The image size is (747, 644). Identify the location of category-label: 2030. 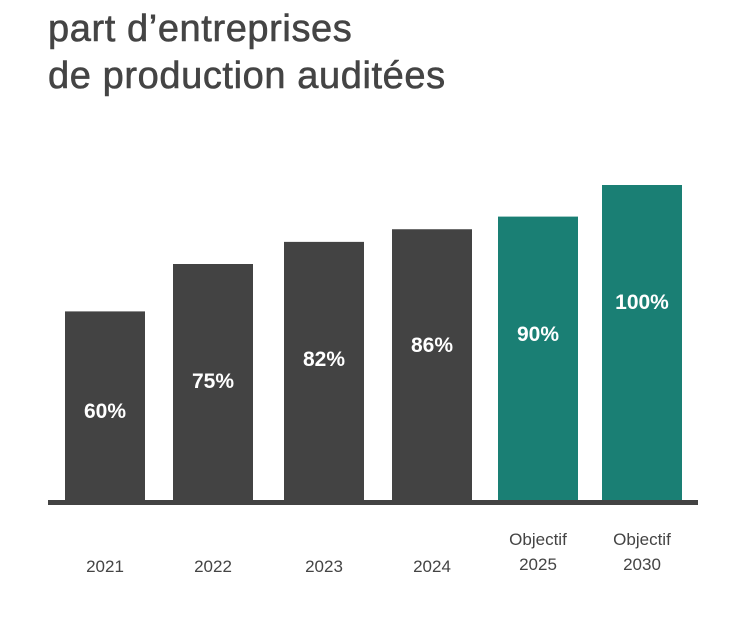
(642, 564).